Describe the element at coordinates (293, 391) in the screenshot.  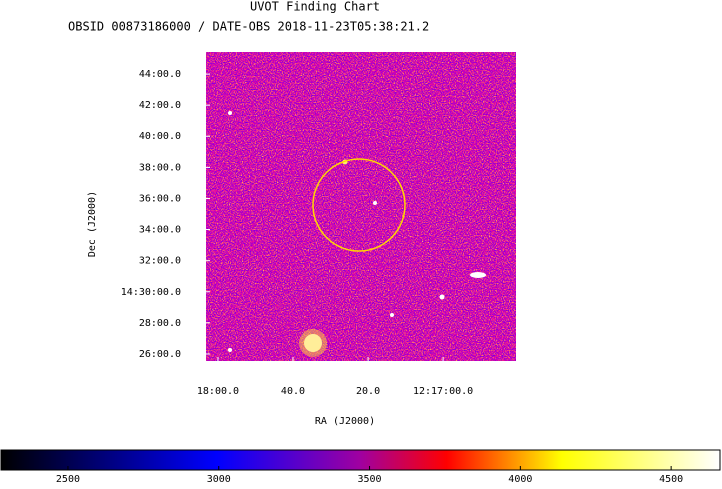
I see `x-tick-label: 40.0` at that location.